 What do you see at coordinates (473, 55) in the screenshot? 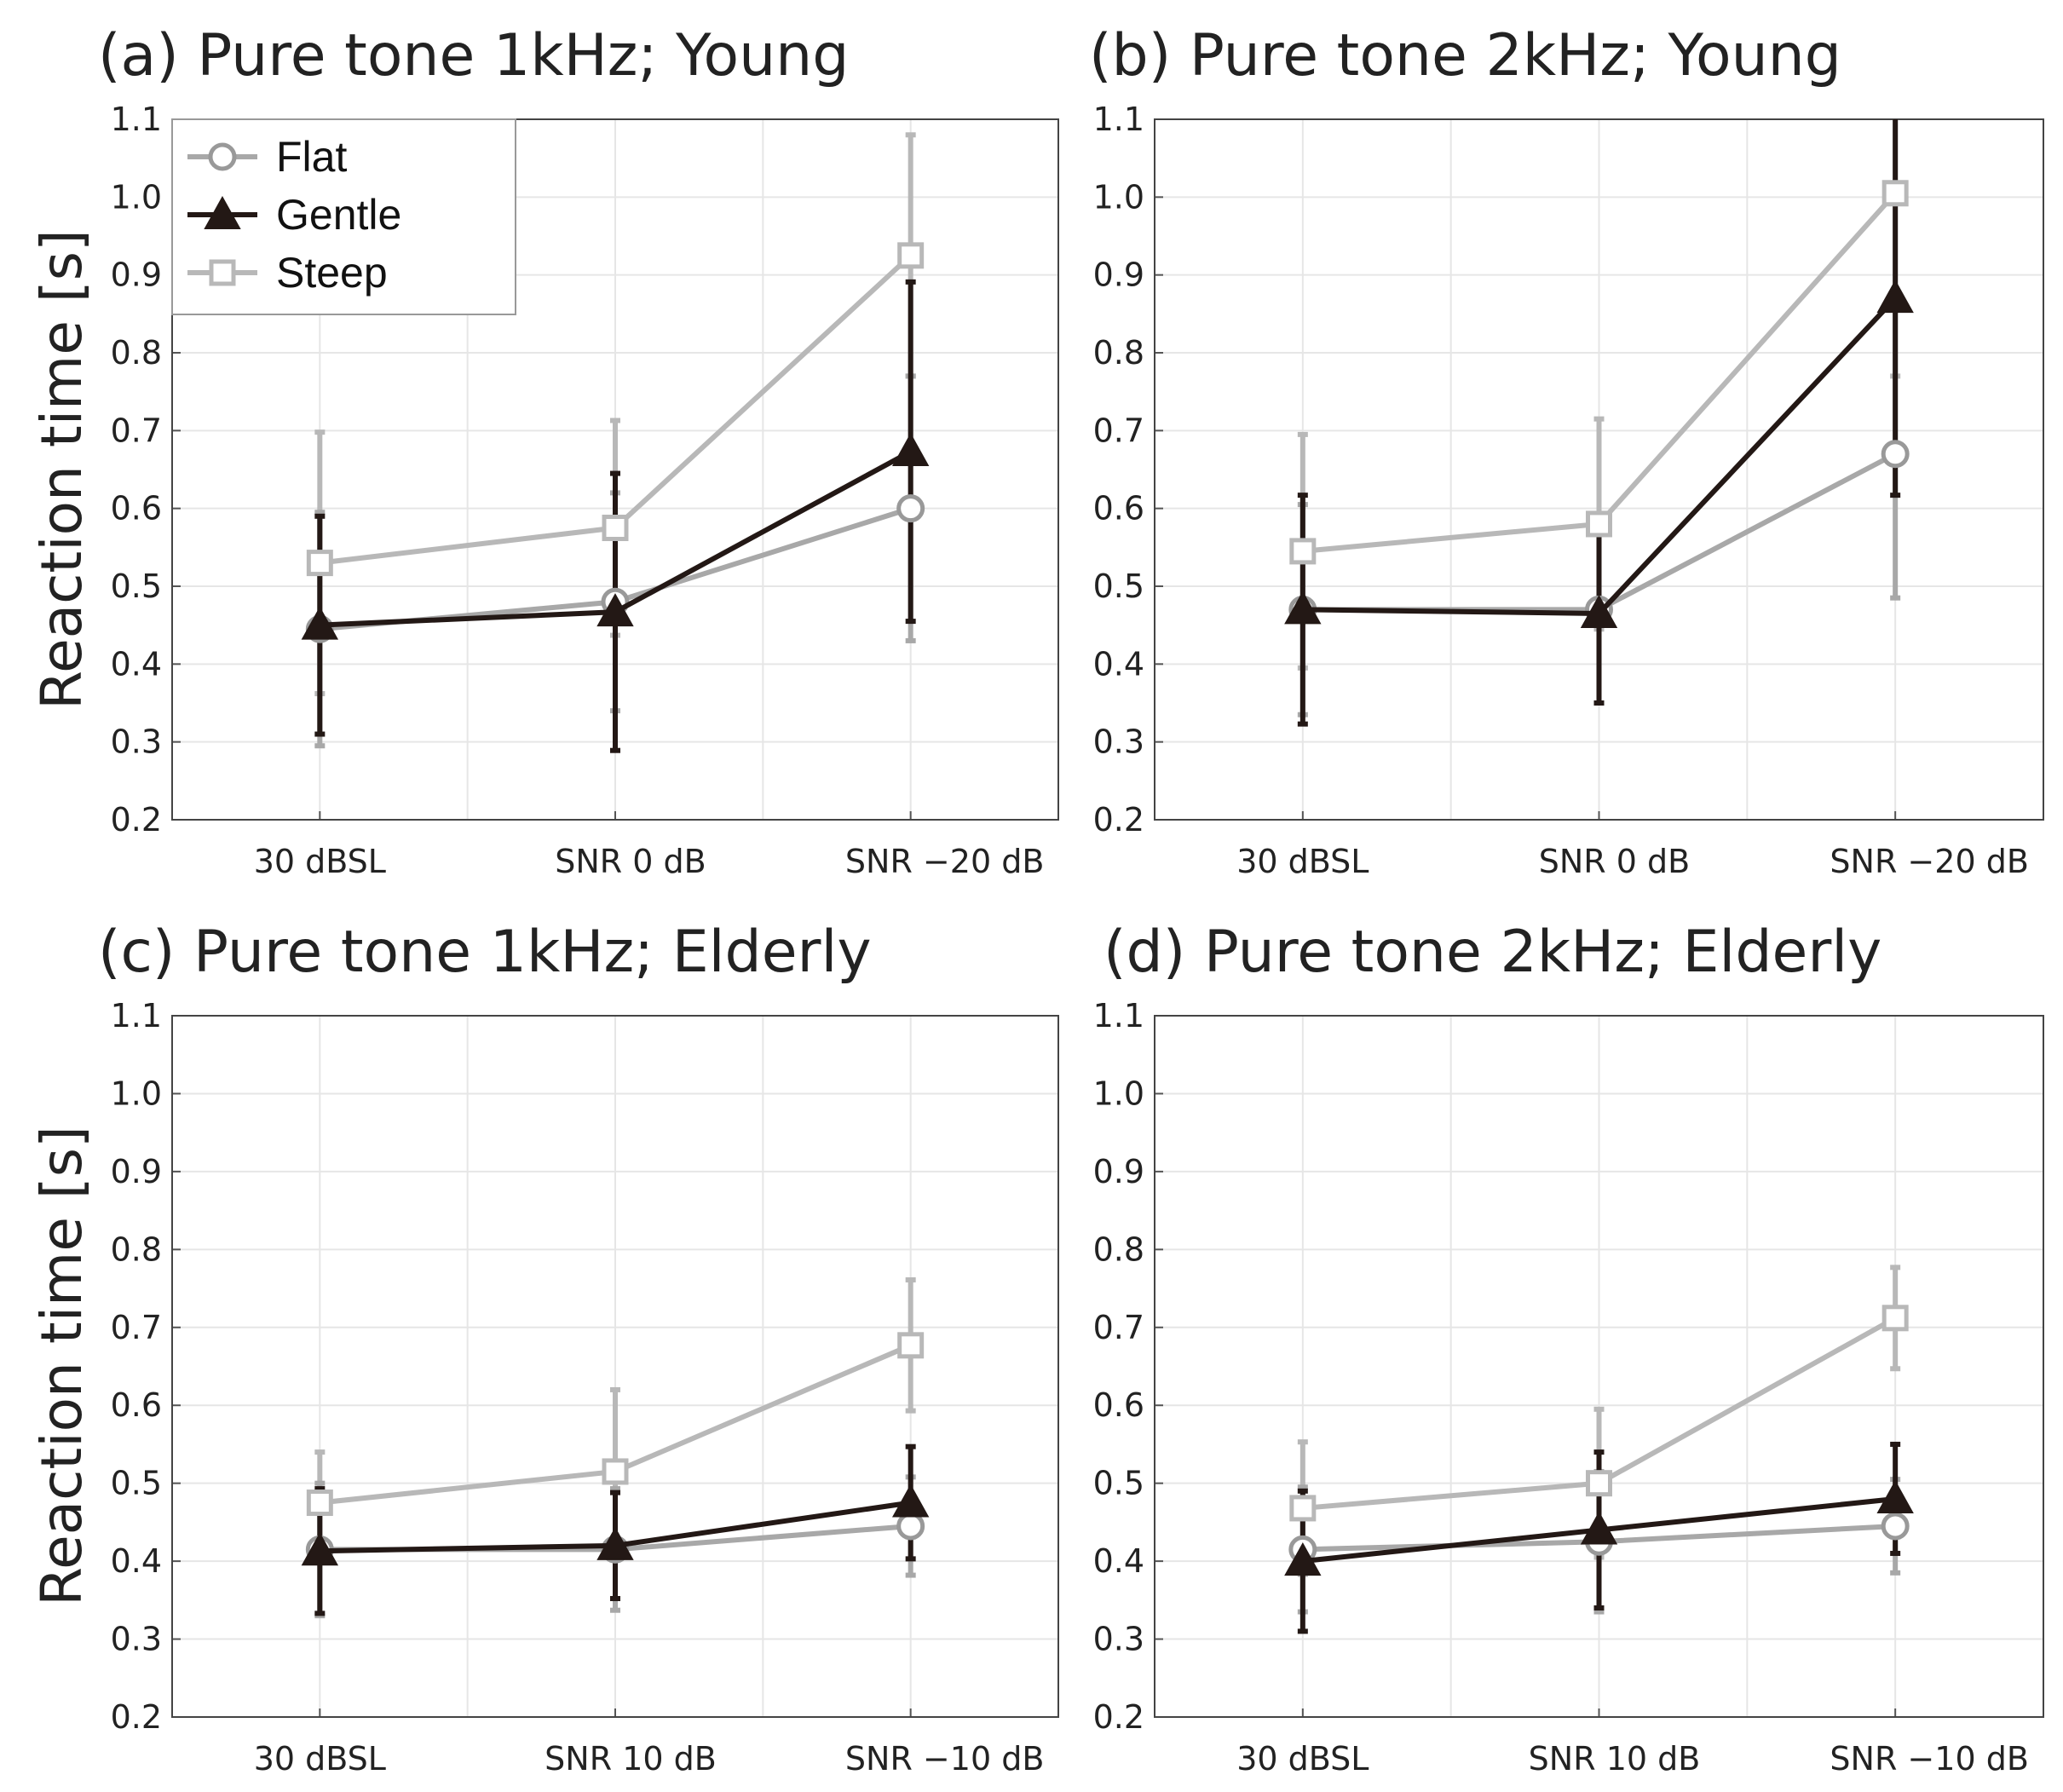
I see `chart-title: (a) Pure tone 1kHz; Young` at bounding box center [473, 55].